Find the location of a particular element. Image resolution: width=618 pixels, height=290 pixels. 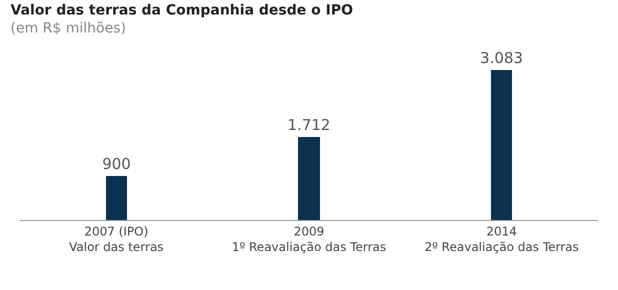

x-tick-label: 2014 2º Reavaliação das Terras is located at coordinates (501, 239).